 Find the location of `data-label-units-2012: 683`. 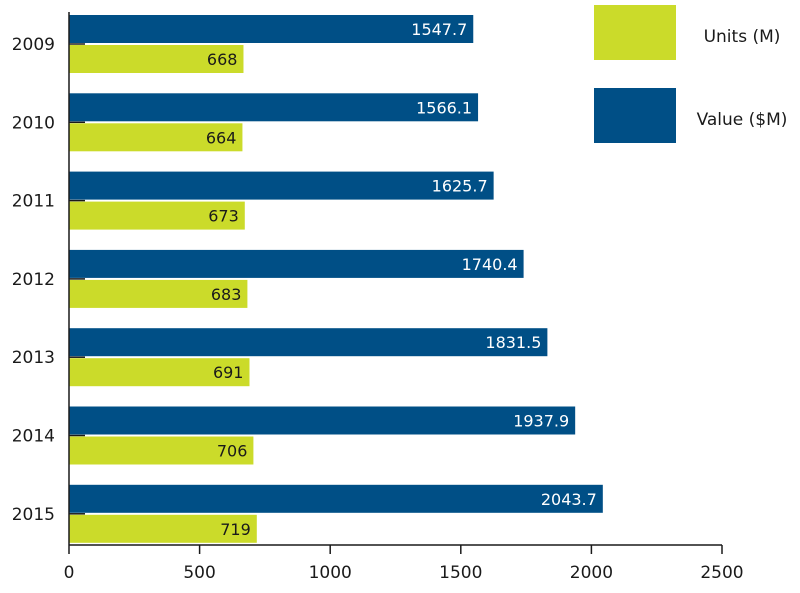

data-label-units-2012: 683 is located at coordinates (226, 294).